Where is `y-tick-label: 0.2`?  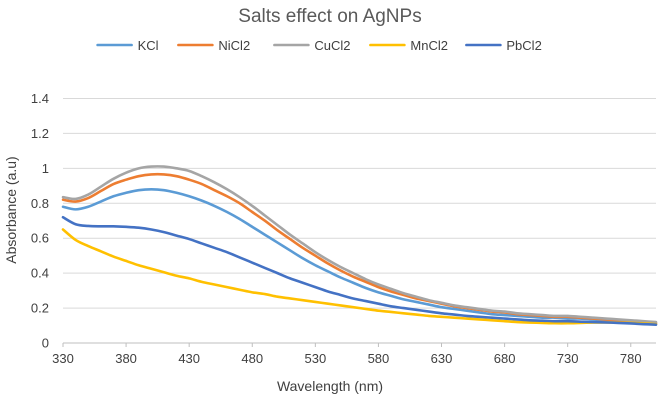 y-tick-label: 0.2 is located at coordinates (40, 308).